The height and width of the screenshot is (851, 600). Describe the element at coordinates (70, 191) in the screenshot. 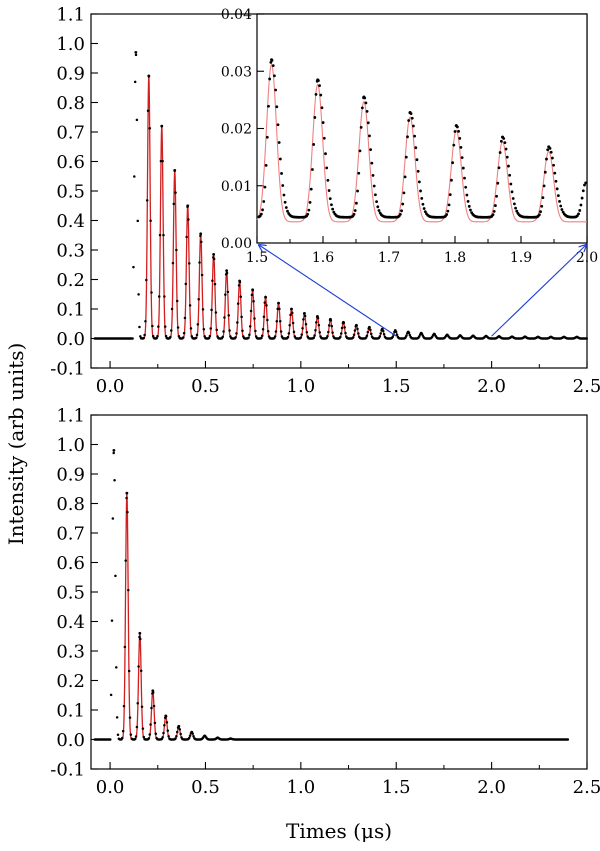

I see `top-y-tick-label: 0.5` at that location.